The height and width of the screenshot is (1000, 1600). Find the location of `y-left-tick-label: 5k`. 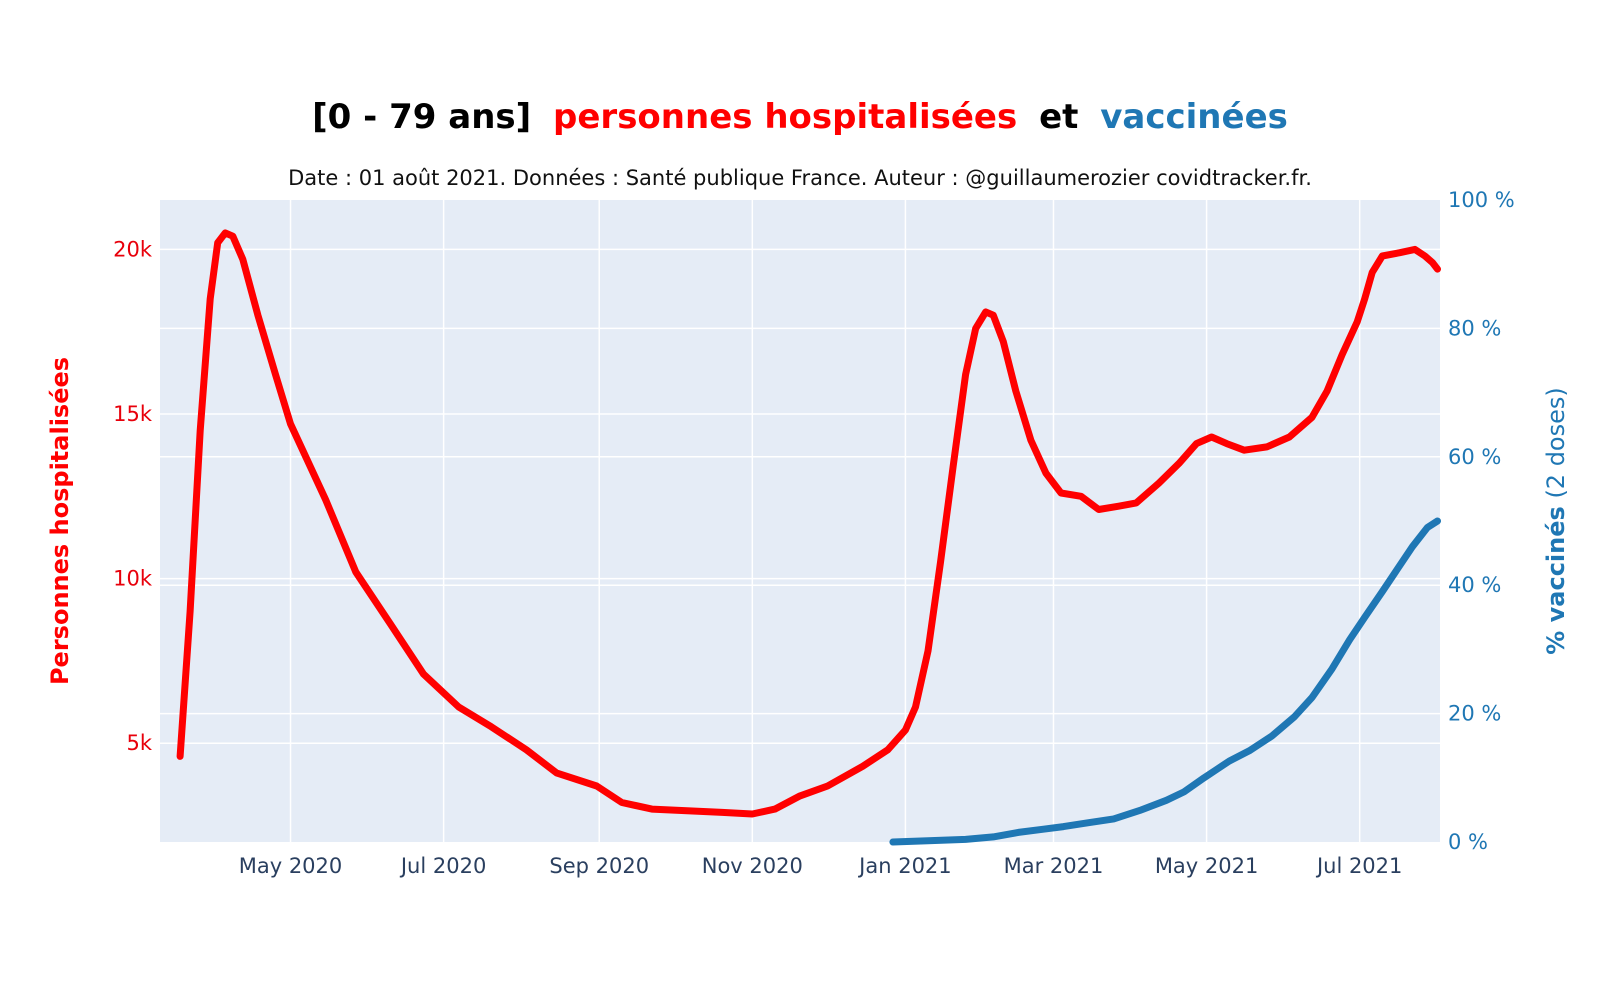

y-left-tick-label: 5k is located at coordinates (139, 743).